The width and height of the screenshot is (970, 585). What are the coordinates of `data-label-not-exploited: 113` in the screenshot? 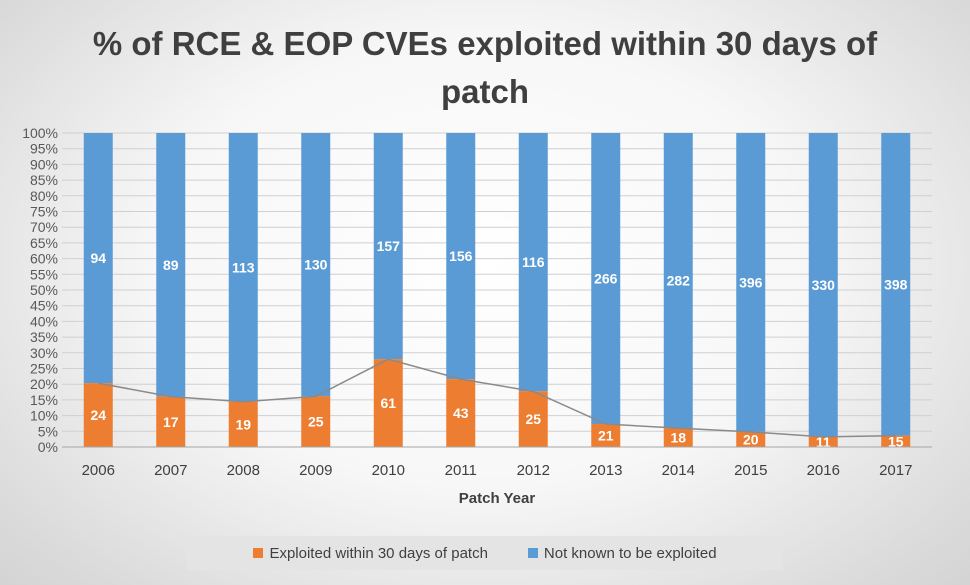 It's located at (243, 267).